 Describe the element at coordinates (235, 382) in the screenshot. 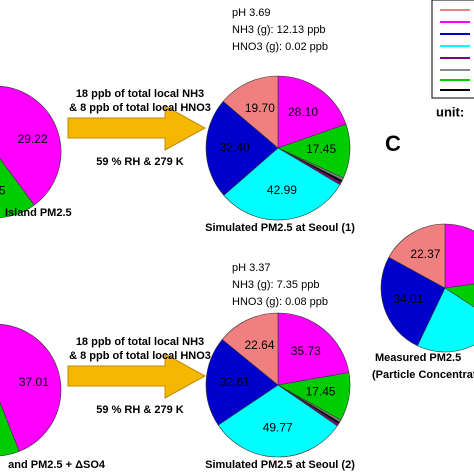

I see `slice-label: 32.61` at that location.